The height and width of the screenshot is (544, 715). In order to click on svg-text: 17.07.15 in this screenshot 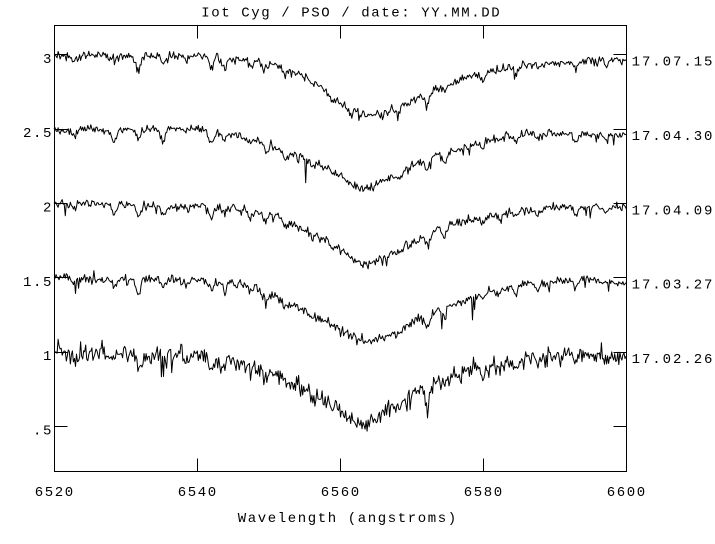, I will do `click(673, 63)`.